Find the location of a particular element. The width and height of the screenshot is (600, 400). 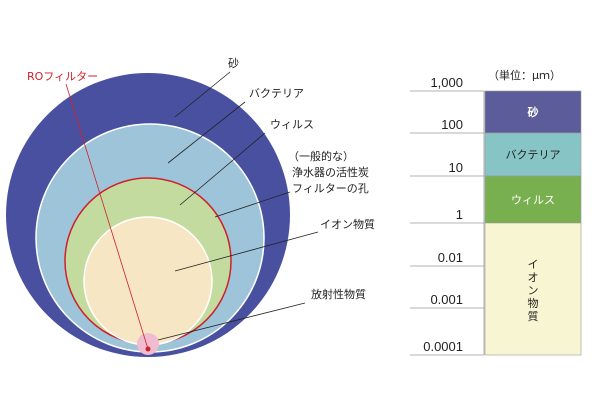

scale-band-label: ウィルス is located at coordinates (533, 200).